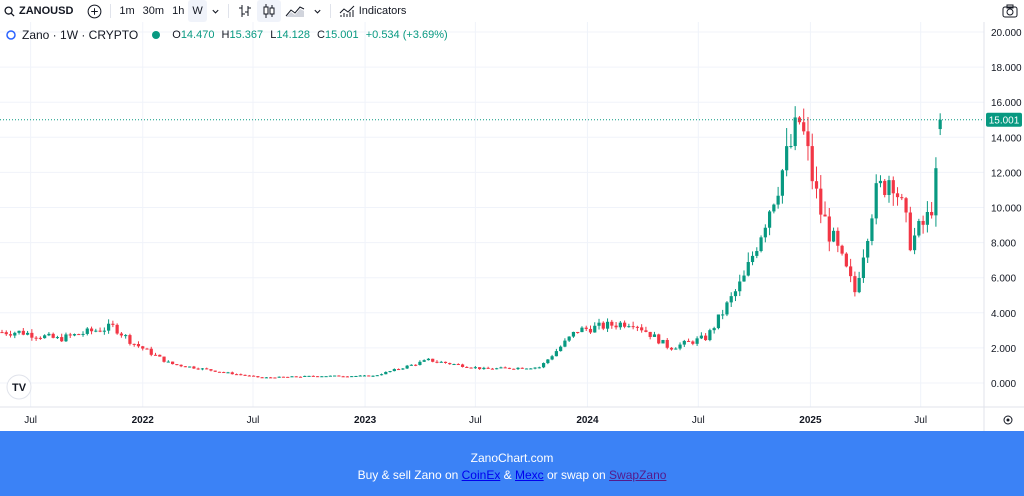 This screenshot has height=496, width=1024. I want to click on indicators-button: Indicators, so click(373, 11).